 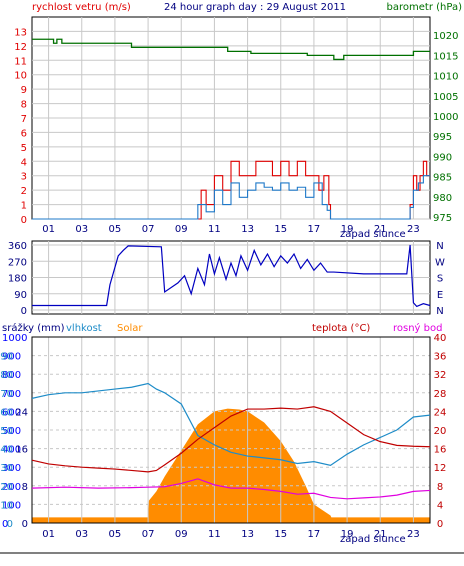 I want to click on dewpoint-line, so click(x=231, y=489).